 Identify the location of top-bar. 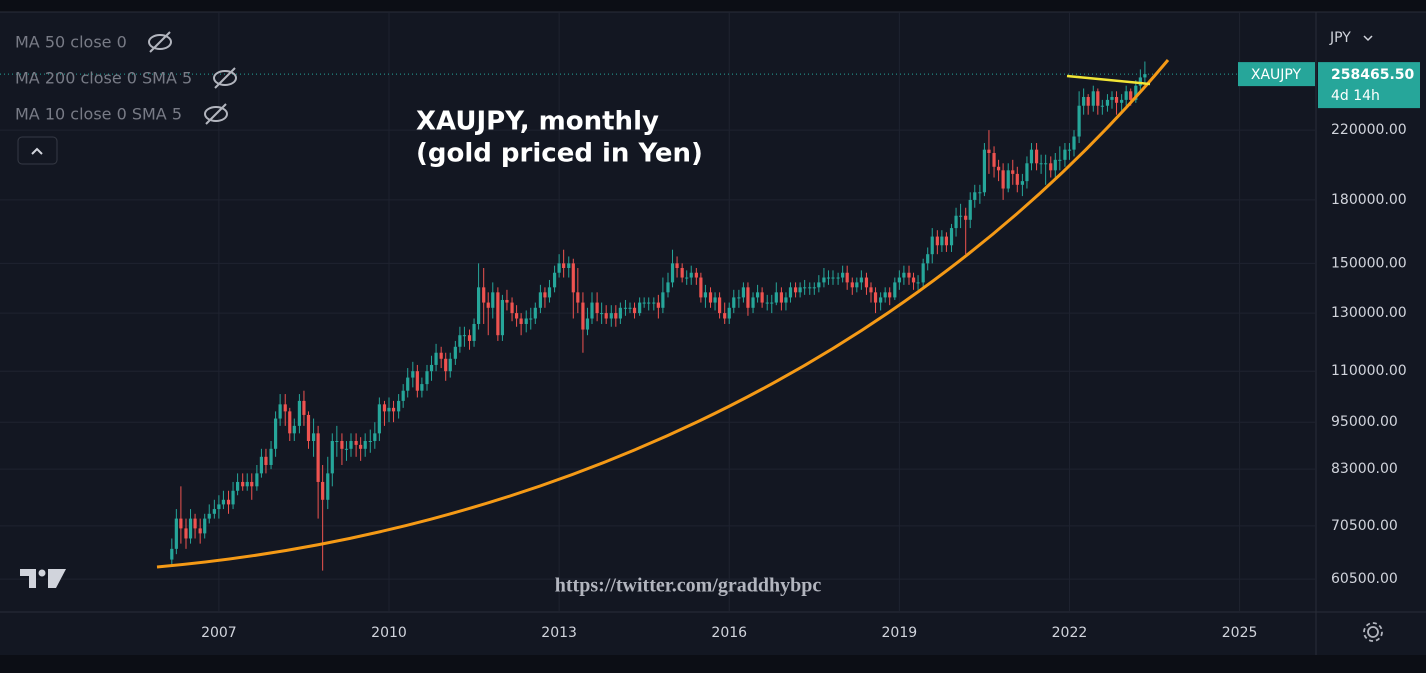
(713, 6).